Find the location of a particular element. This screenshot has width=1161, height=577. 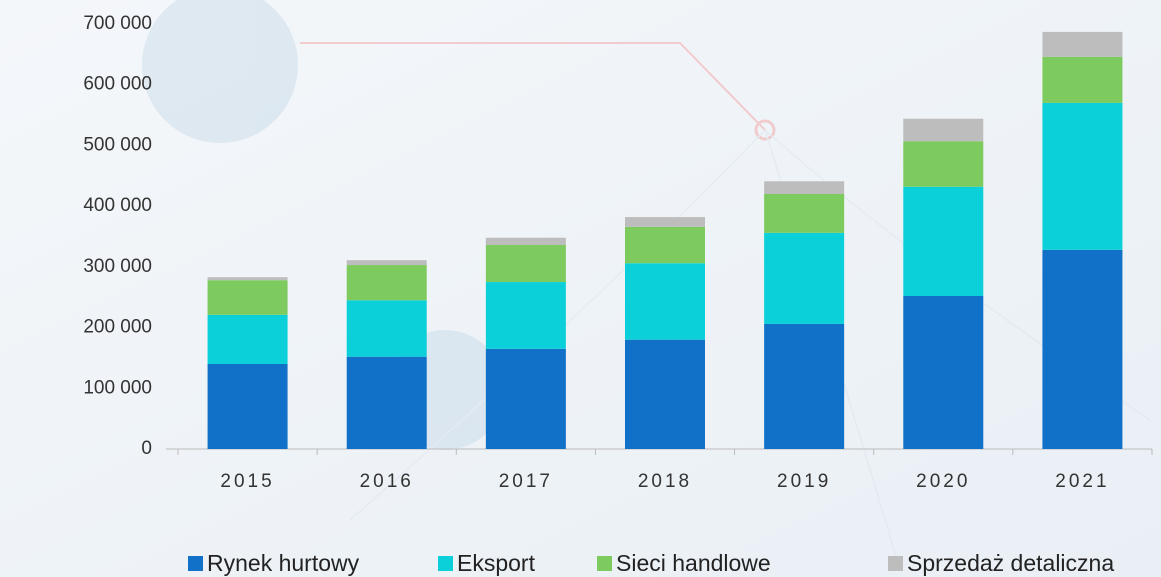

legend-label: Sieci handlowe is located at coordinates (693, 563).